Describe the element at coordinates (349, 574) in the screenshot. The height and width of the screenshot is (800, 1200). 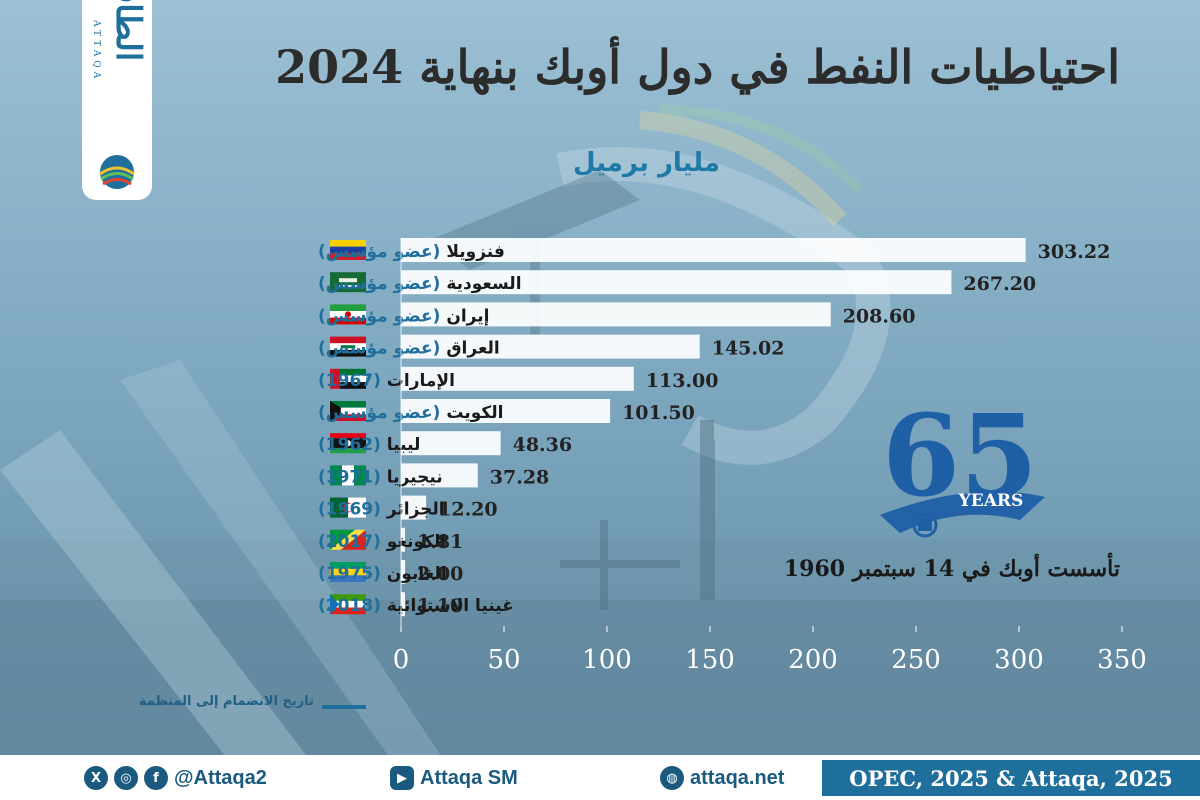
I see `join-date-tag: (1975)` at that location.